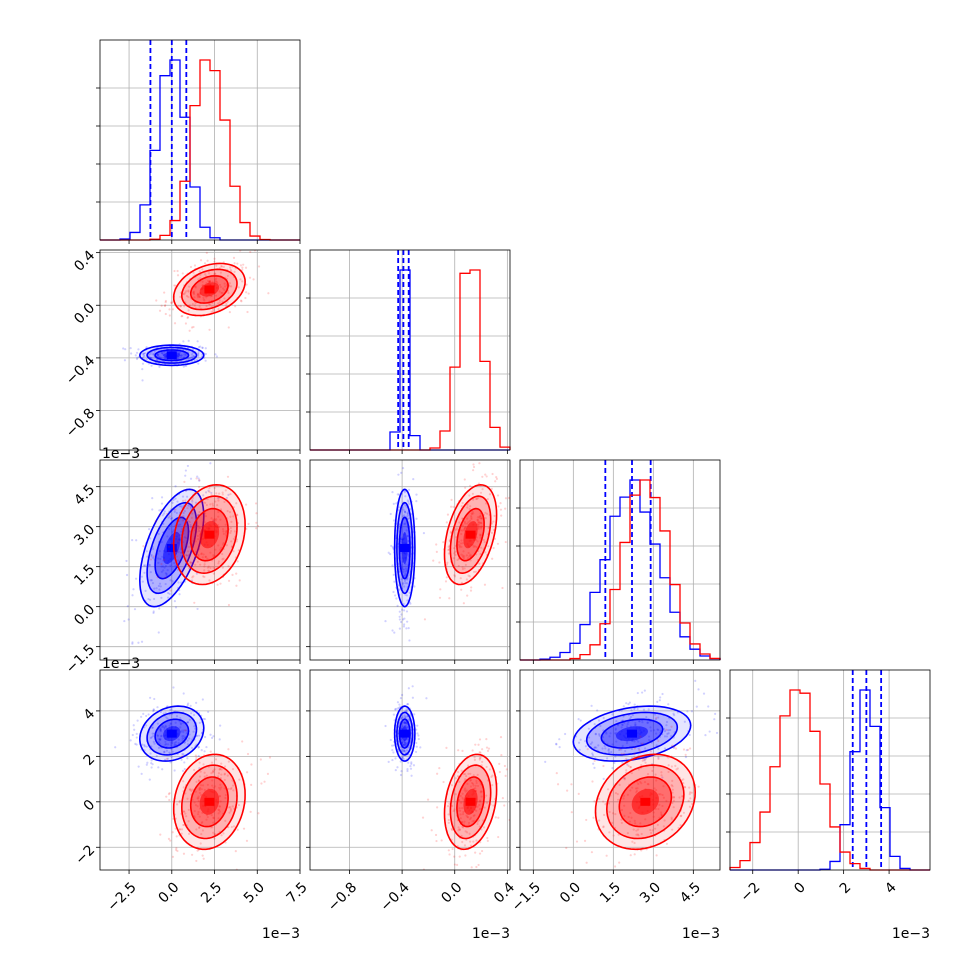 The width and height of the screenshot is (970, 970). I want to click on x-offset-label: 1e−3, so click(281, 934).